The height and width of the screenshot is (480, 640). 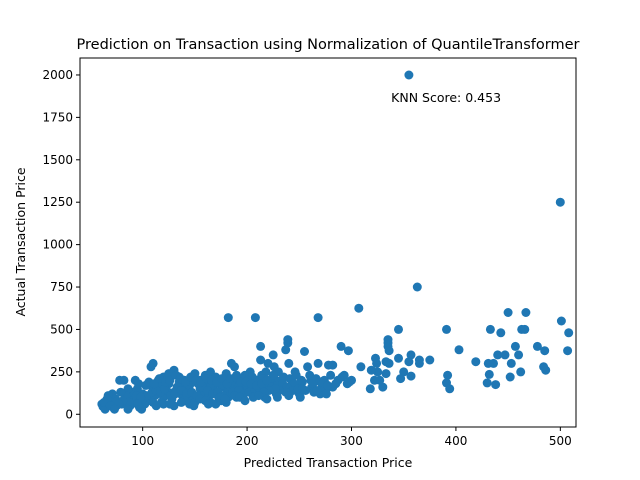 What do you see at coordinates (142, 441) in the screenshot?
I see `x-tick-label: 100` at bounding box center [142, 441].